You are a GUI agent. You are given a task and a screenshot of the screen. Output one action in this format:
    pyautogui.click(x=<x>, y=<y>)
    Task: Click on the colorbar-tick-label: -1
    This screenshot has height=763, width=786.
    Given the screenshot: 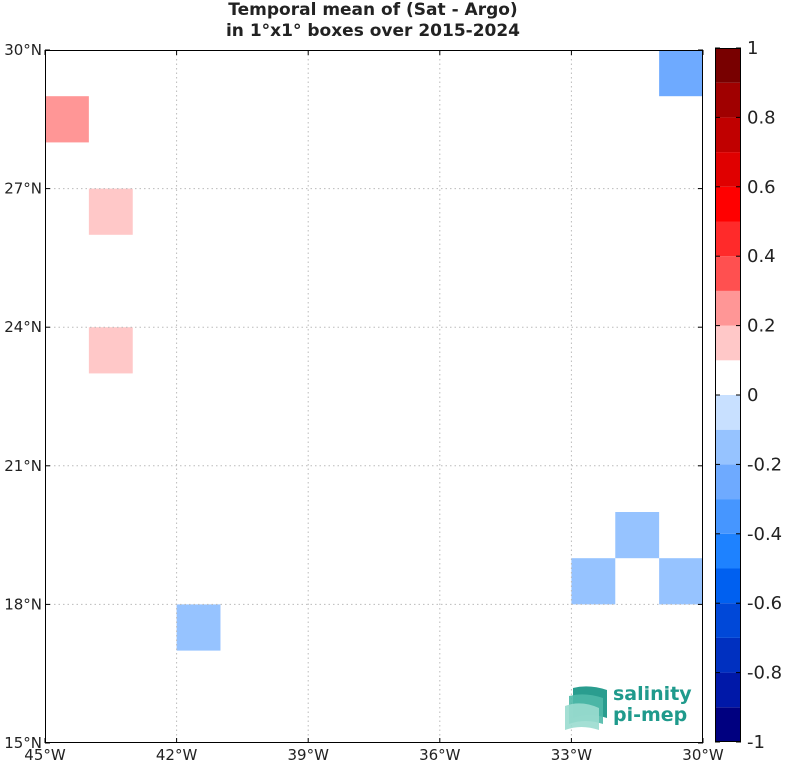 What is the action you would take?
    pyautogui.click(x=756, y=742)
    